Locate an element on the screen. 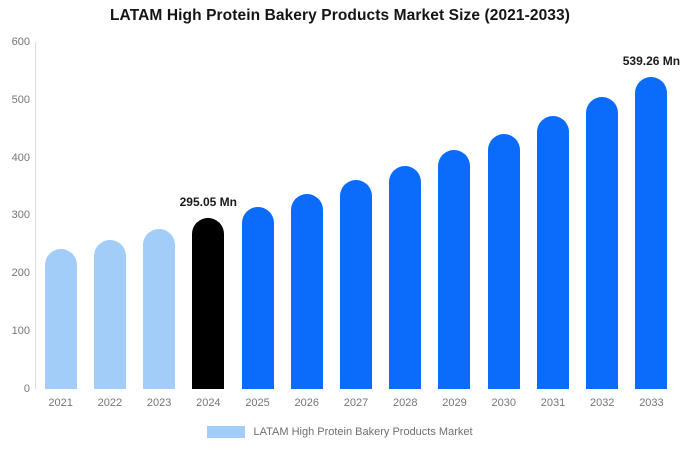 The image size is (680, 450). bar-column-2026 is located at coordinates (306, 215).